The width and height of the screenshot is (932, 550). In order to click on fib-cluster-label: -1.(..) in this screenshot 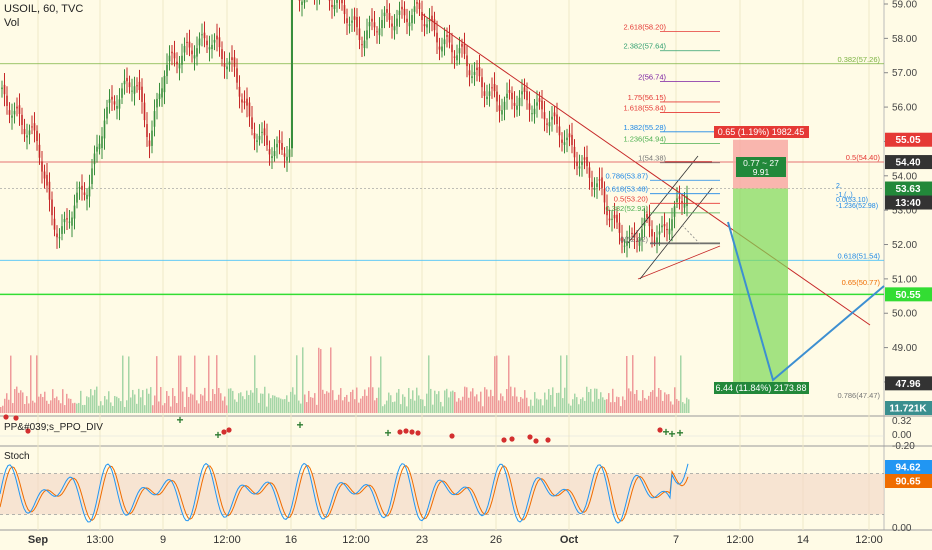, I will do `click(844, 195)`.